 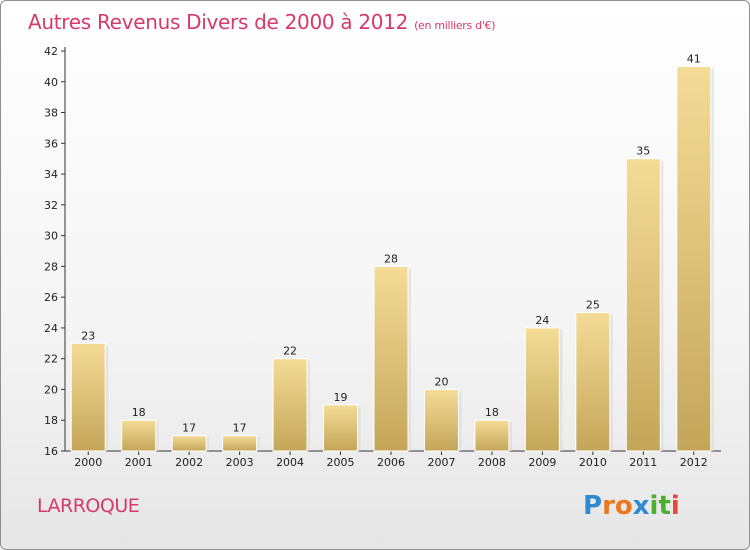 What do you see at coordinates (441, 462) in the screenshot?
I see `x-tick-label: 2007` at bounding box center [441, 462].